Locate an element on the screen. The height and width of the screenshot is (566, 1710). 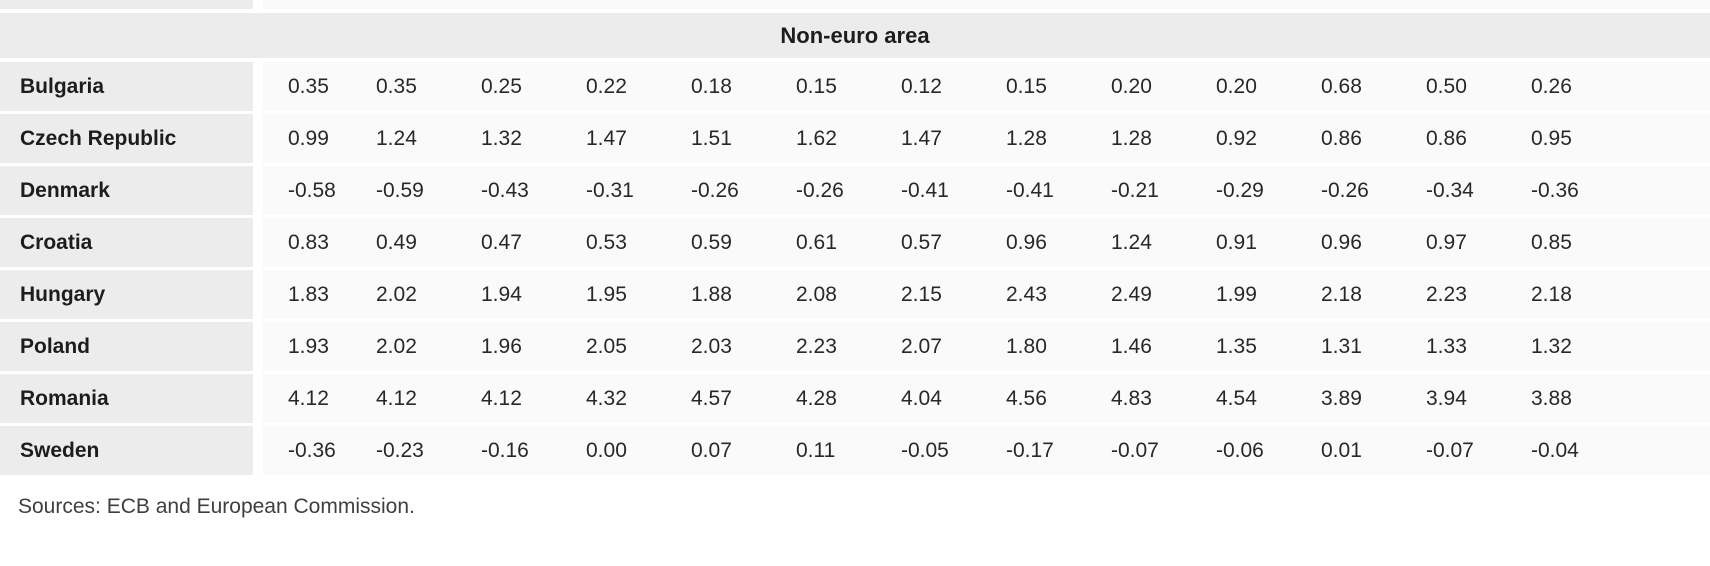
value-cell: 0.07 is located at coordinates (718, 452).